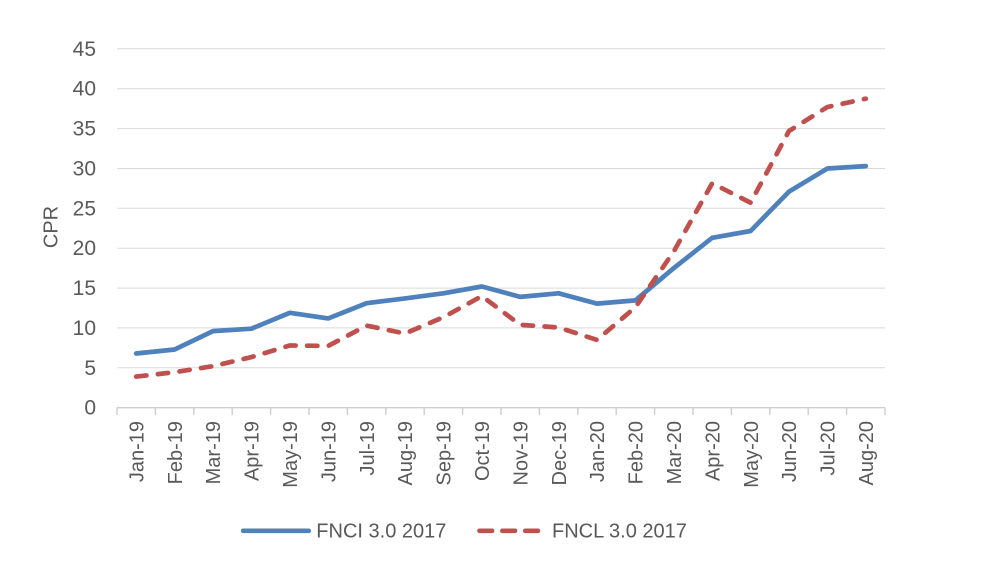 The width and height of the screenshot is (988, 570). What do you see at coordinates (368, 448) in the screenshot?
I see `svg-text: Jul-19` at bounding box center [368, 448].